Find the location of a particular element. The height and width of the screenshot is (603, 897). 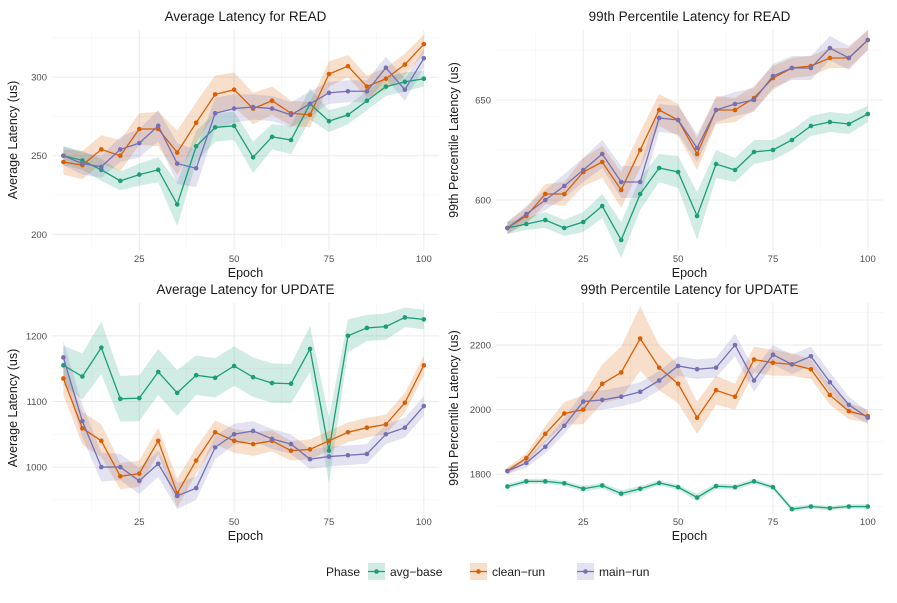

legend-entry-clean-run: clean−run is located at coordinates (507, 571).